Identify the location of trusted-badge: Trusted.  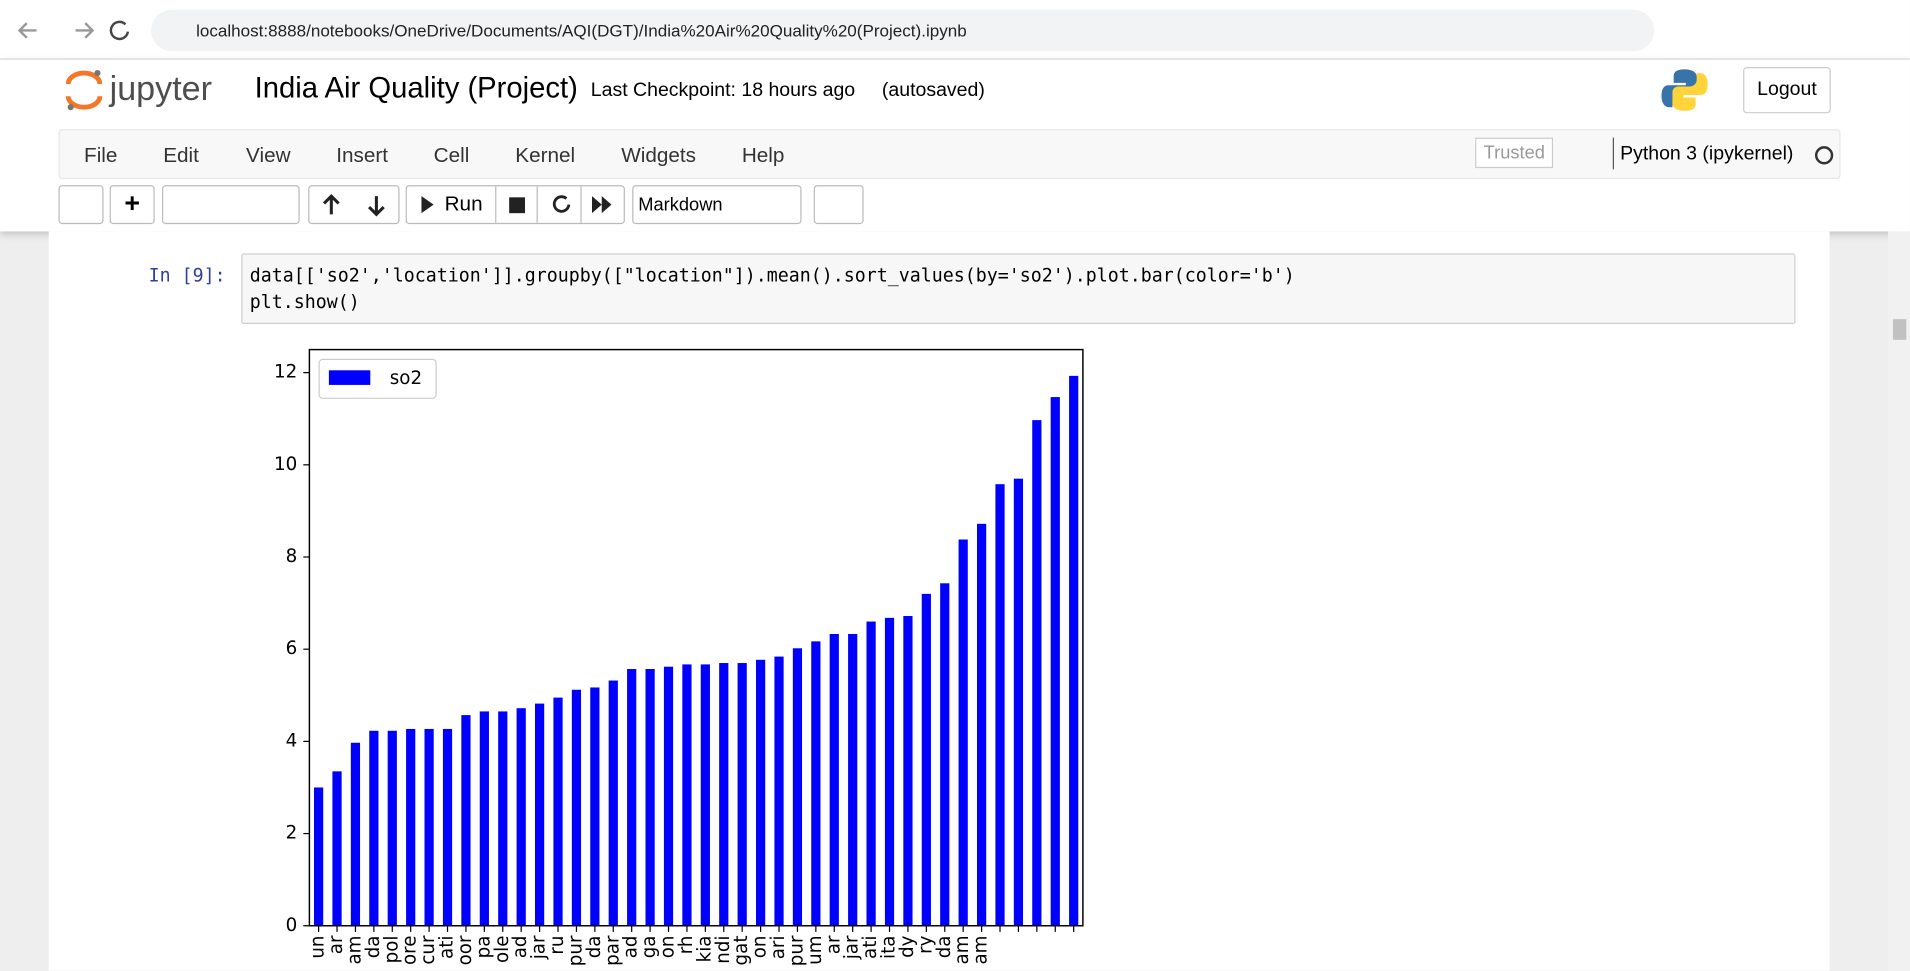
(1514, 153).